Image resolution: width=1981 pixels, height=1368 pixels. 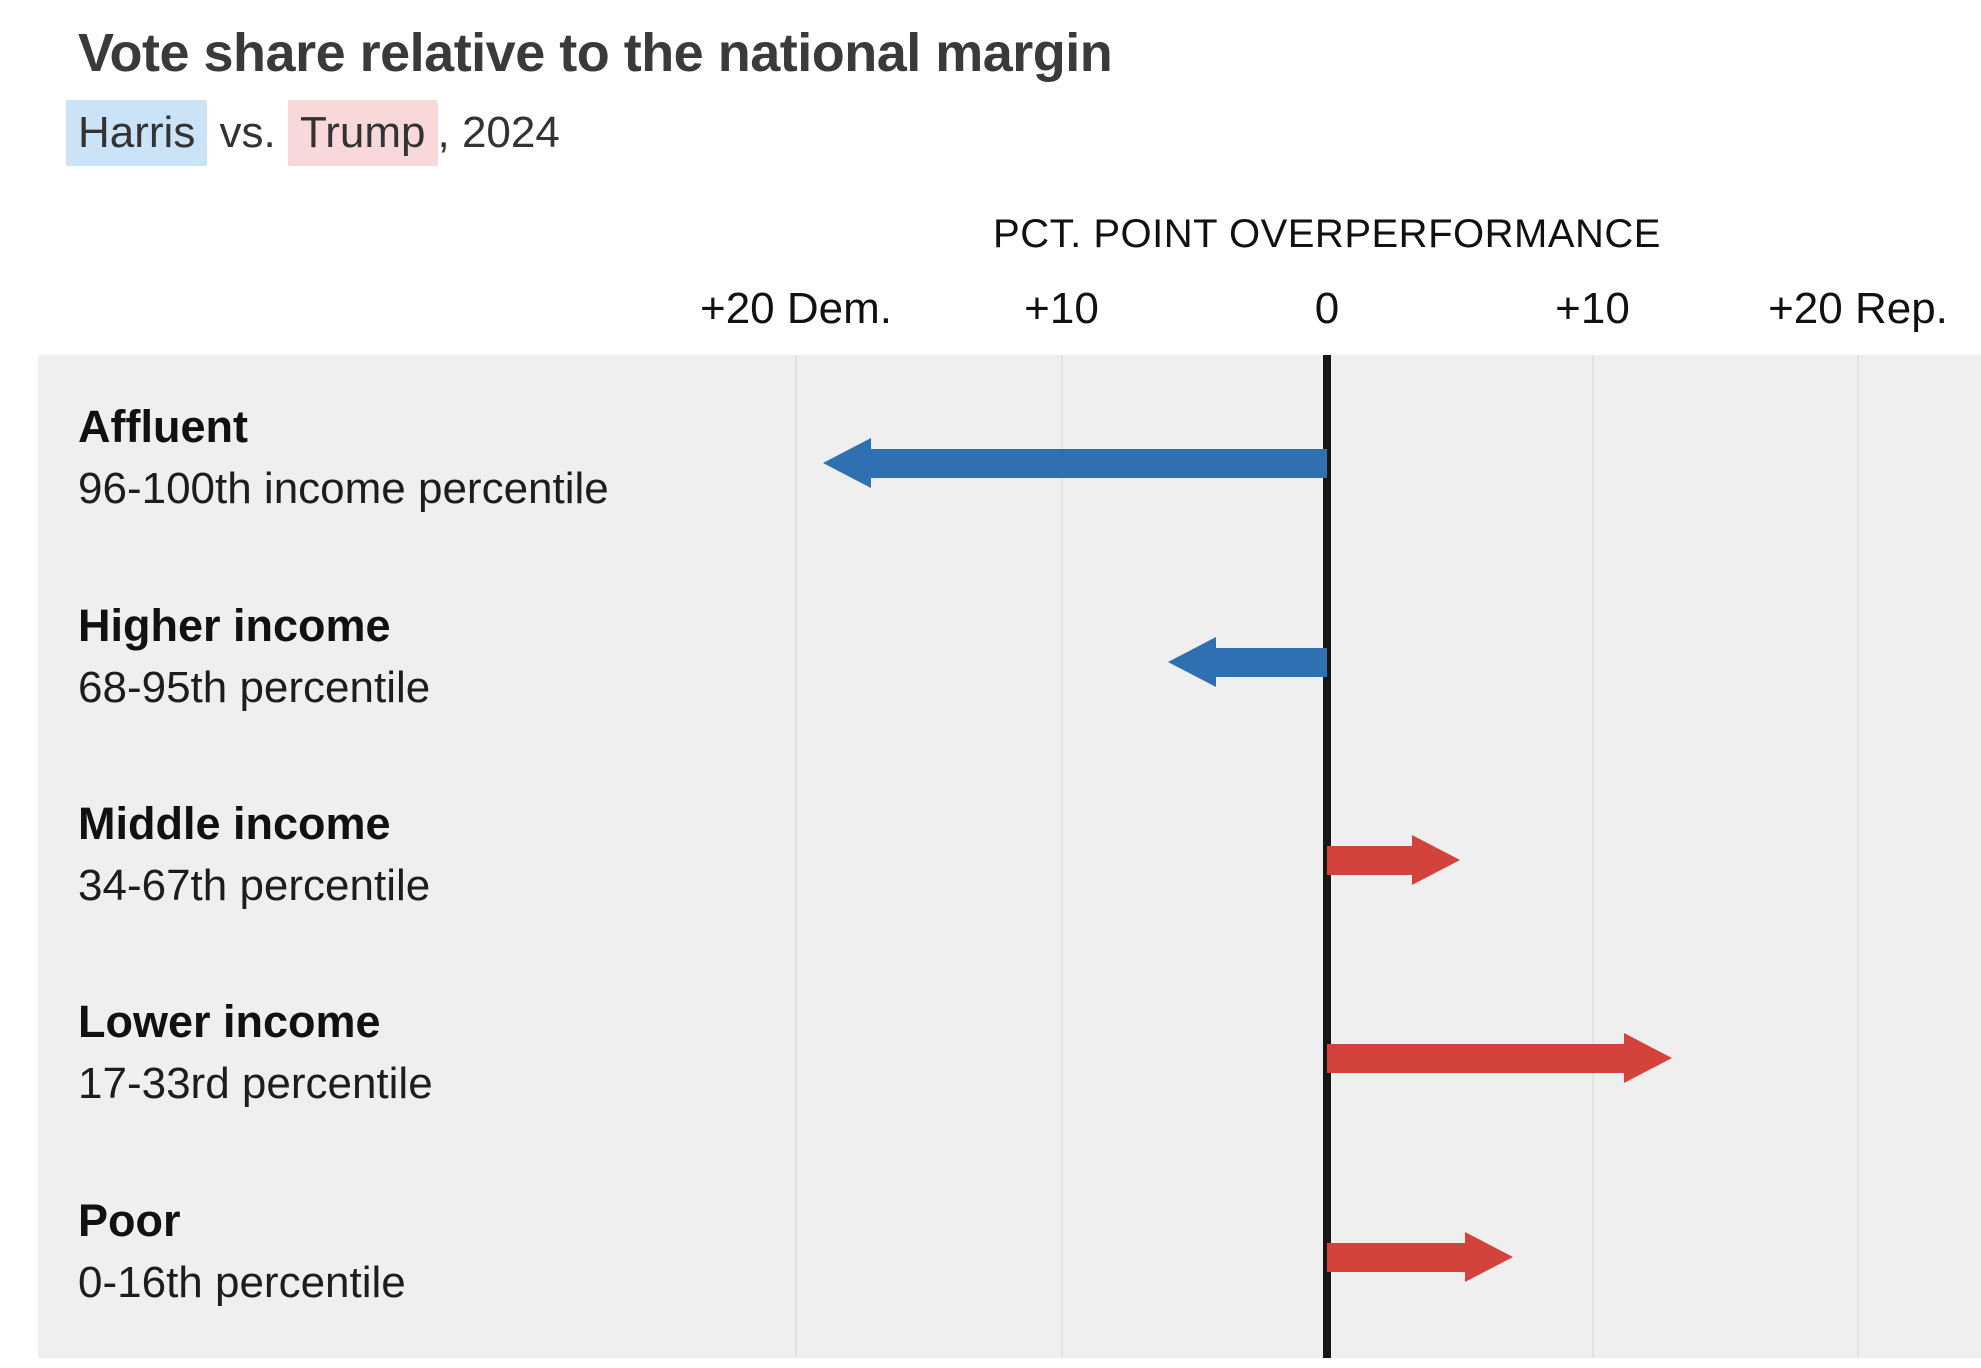 What do you see at coordinates (234, 625) in the screenshot?
I see `row-label: Higher income` at bounding box center [234, 625].